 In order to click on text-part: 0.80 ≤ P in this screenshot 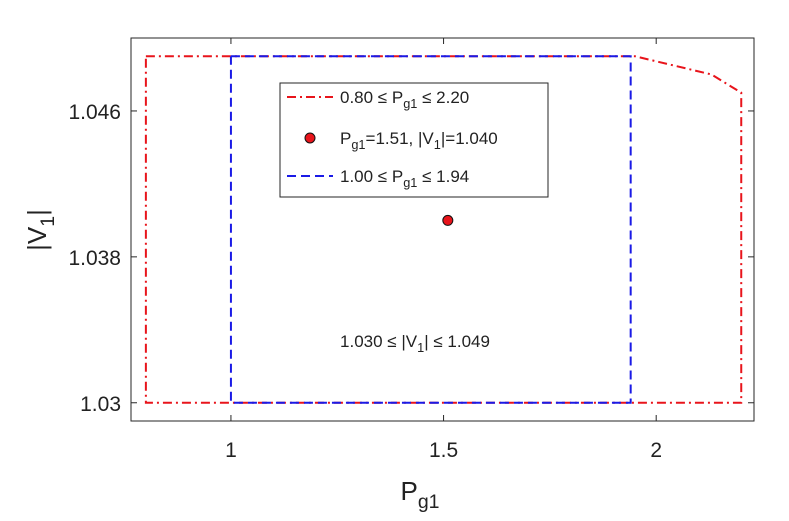, I will do `click(371, 97)`.